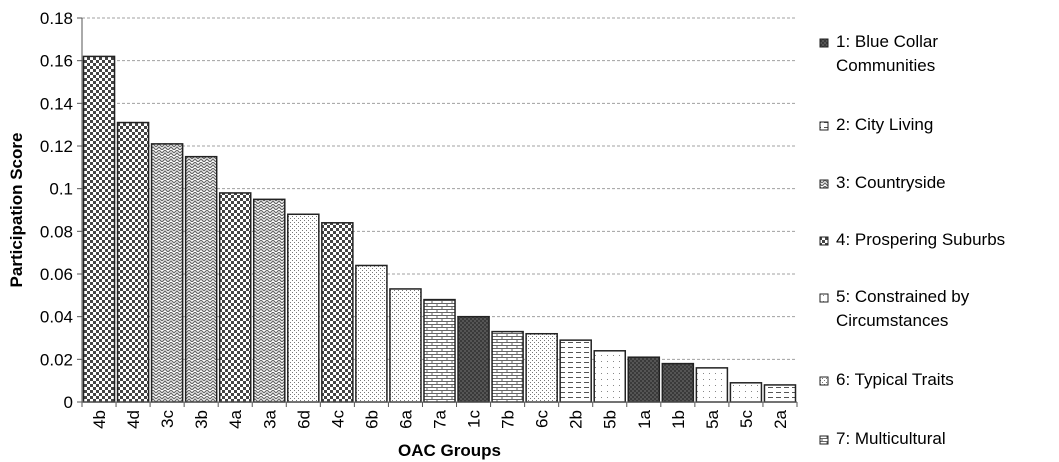 Image resolution: width=1059 pixels, height=462 pixels. What do you see at coordinates (235, 418) in the screenshot?
I see `x-tick-label: 4a` at bounding box center [235, 418].